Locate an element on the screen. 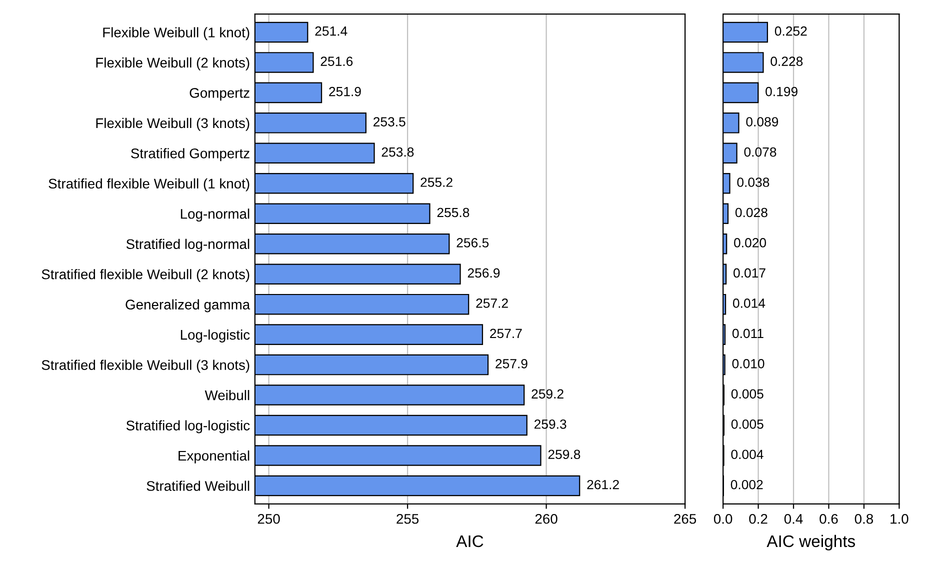 The height and width of the screenshot is (563, 927). y-tick-label: Stratified flexible Weibull (2 knots) is located at coordinates (146, 275).